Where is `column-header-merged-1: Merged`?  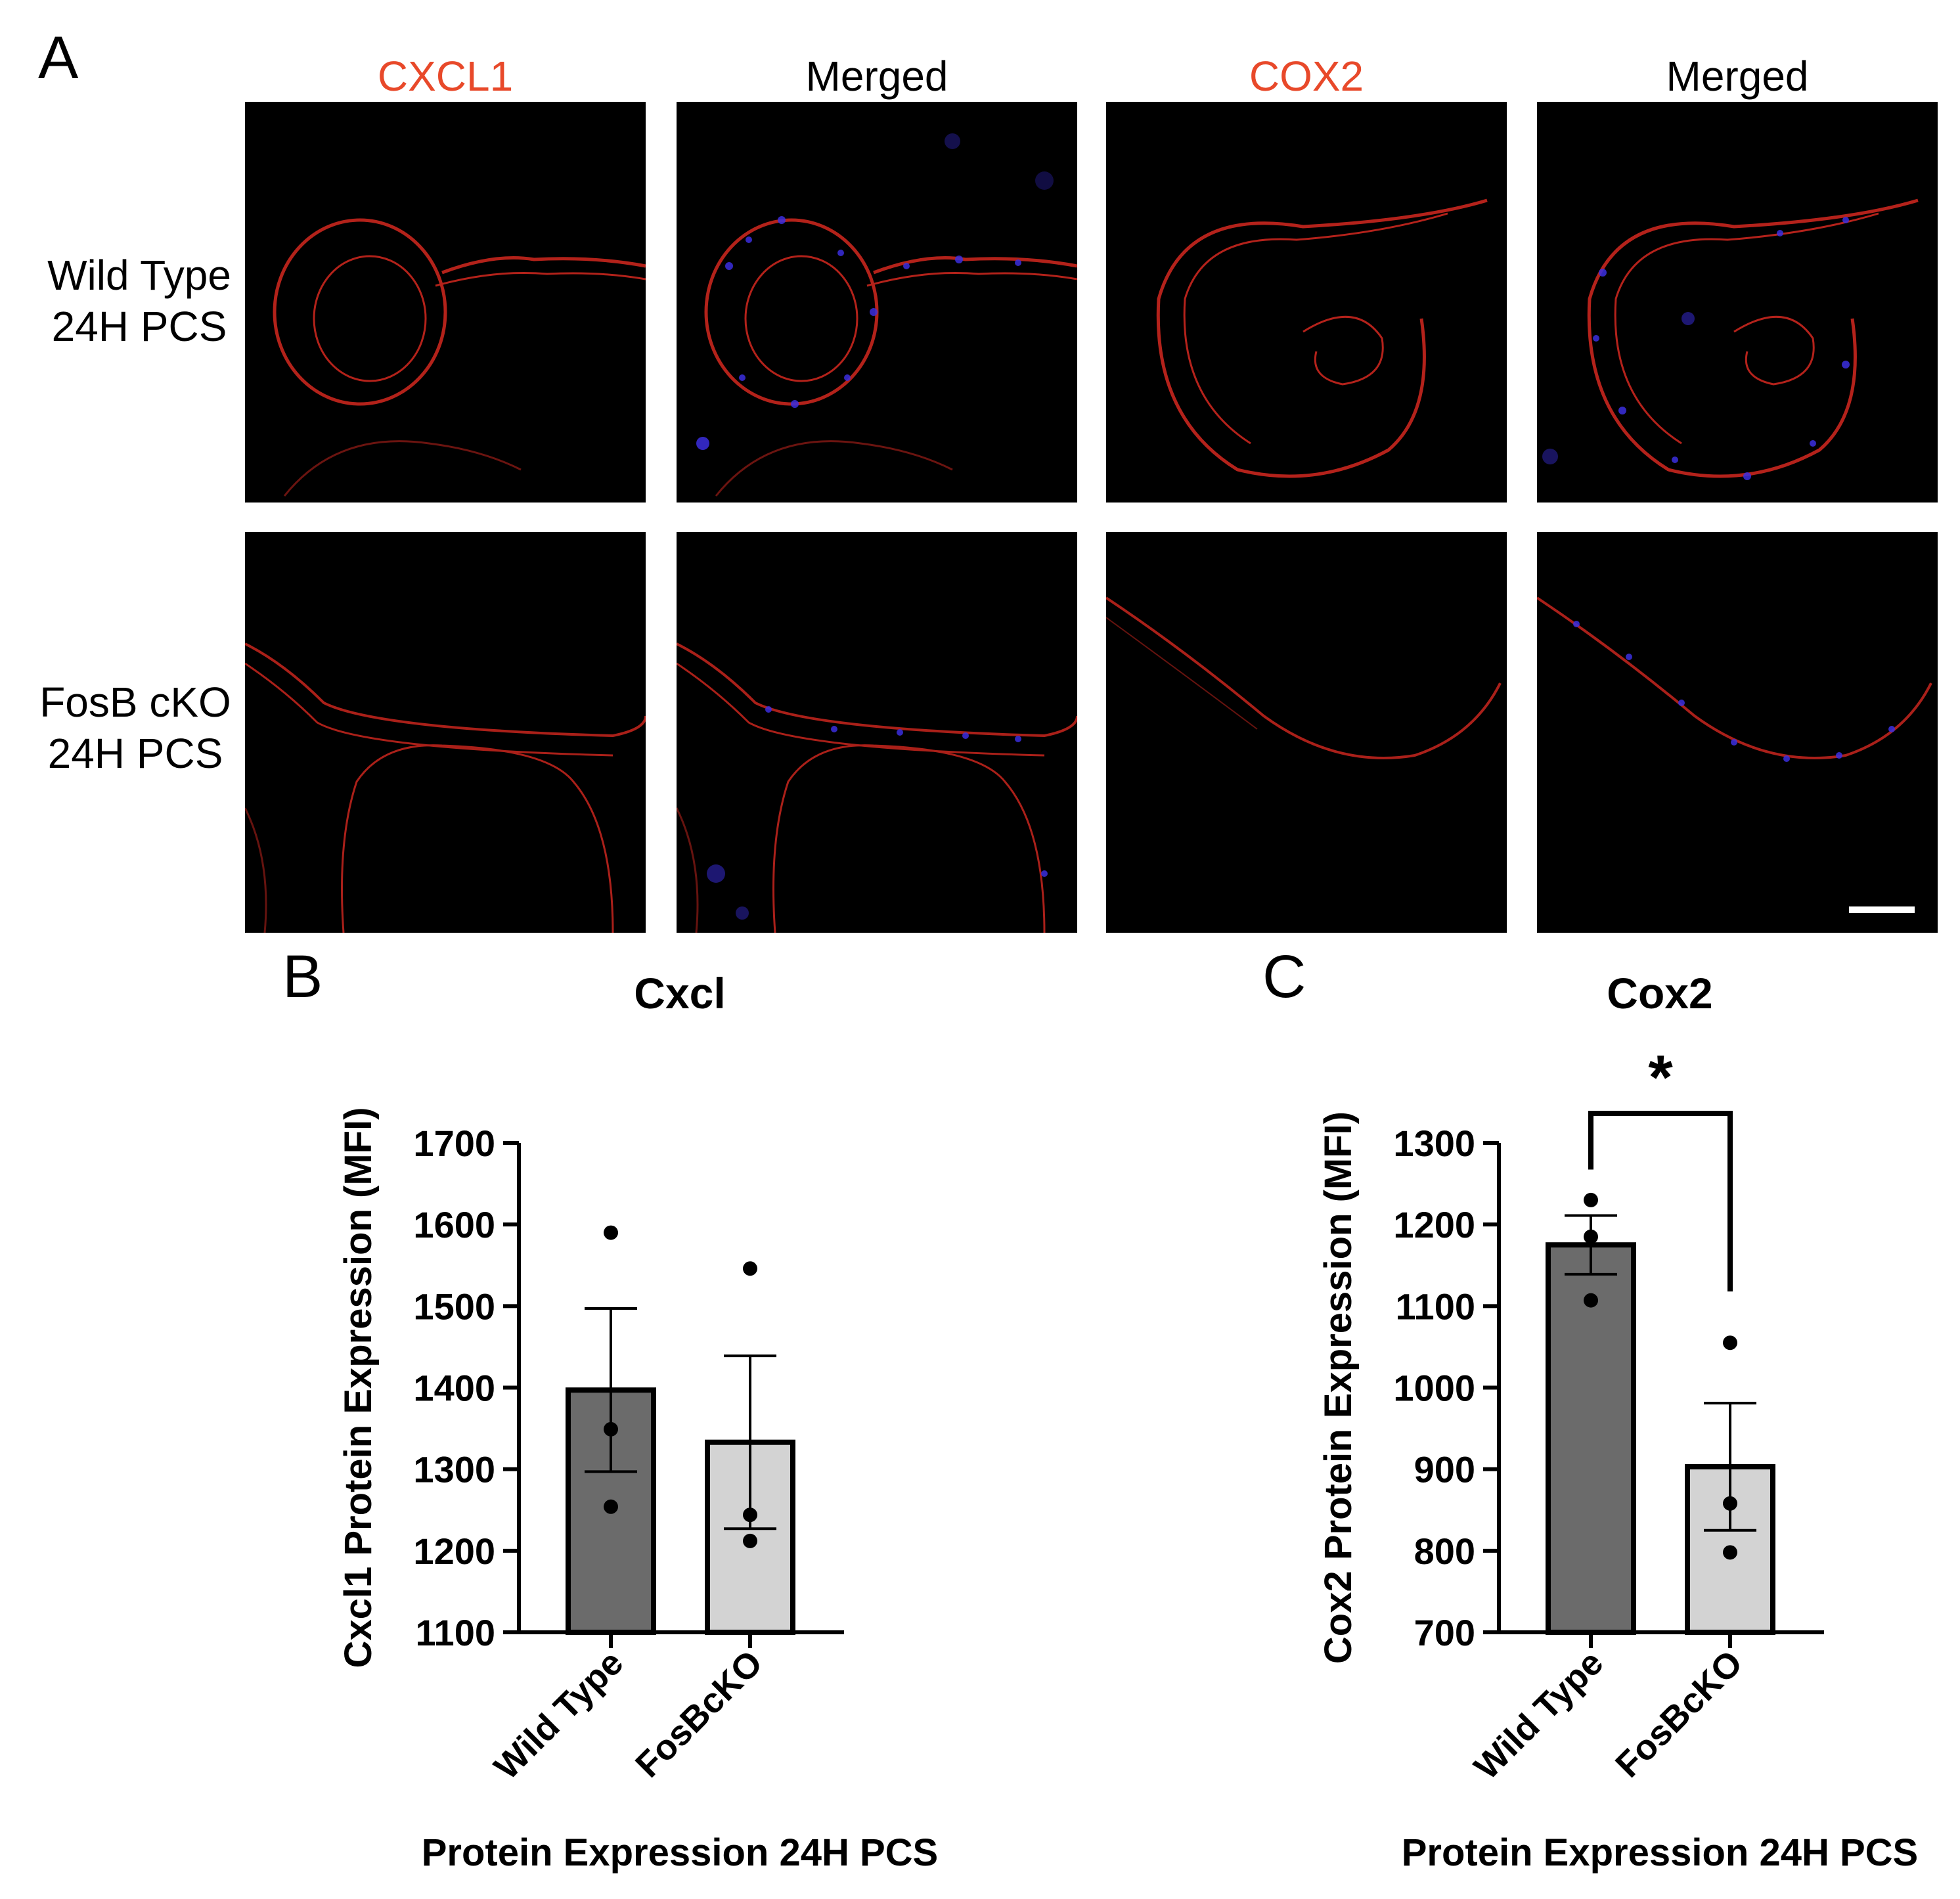 column-header-merged-1: Merged is located at coordinates (876, 76).